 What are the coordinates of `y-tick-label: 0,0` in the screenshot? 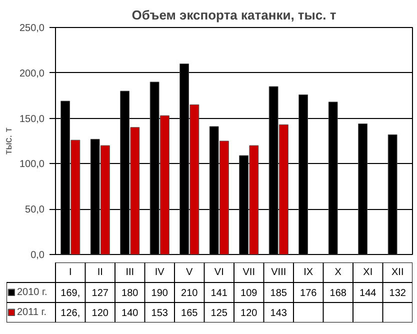 It's located at (37, 255).